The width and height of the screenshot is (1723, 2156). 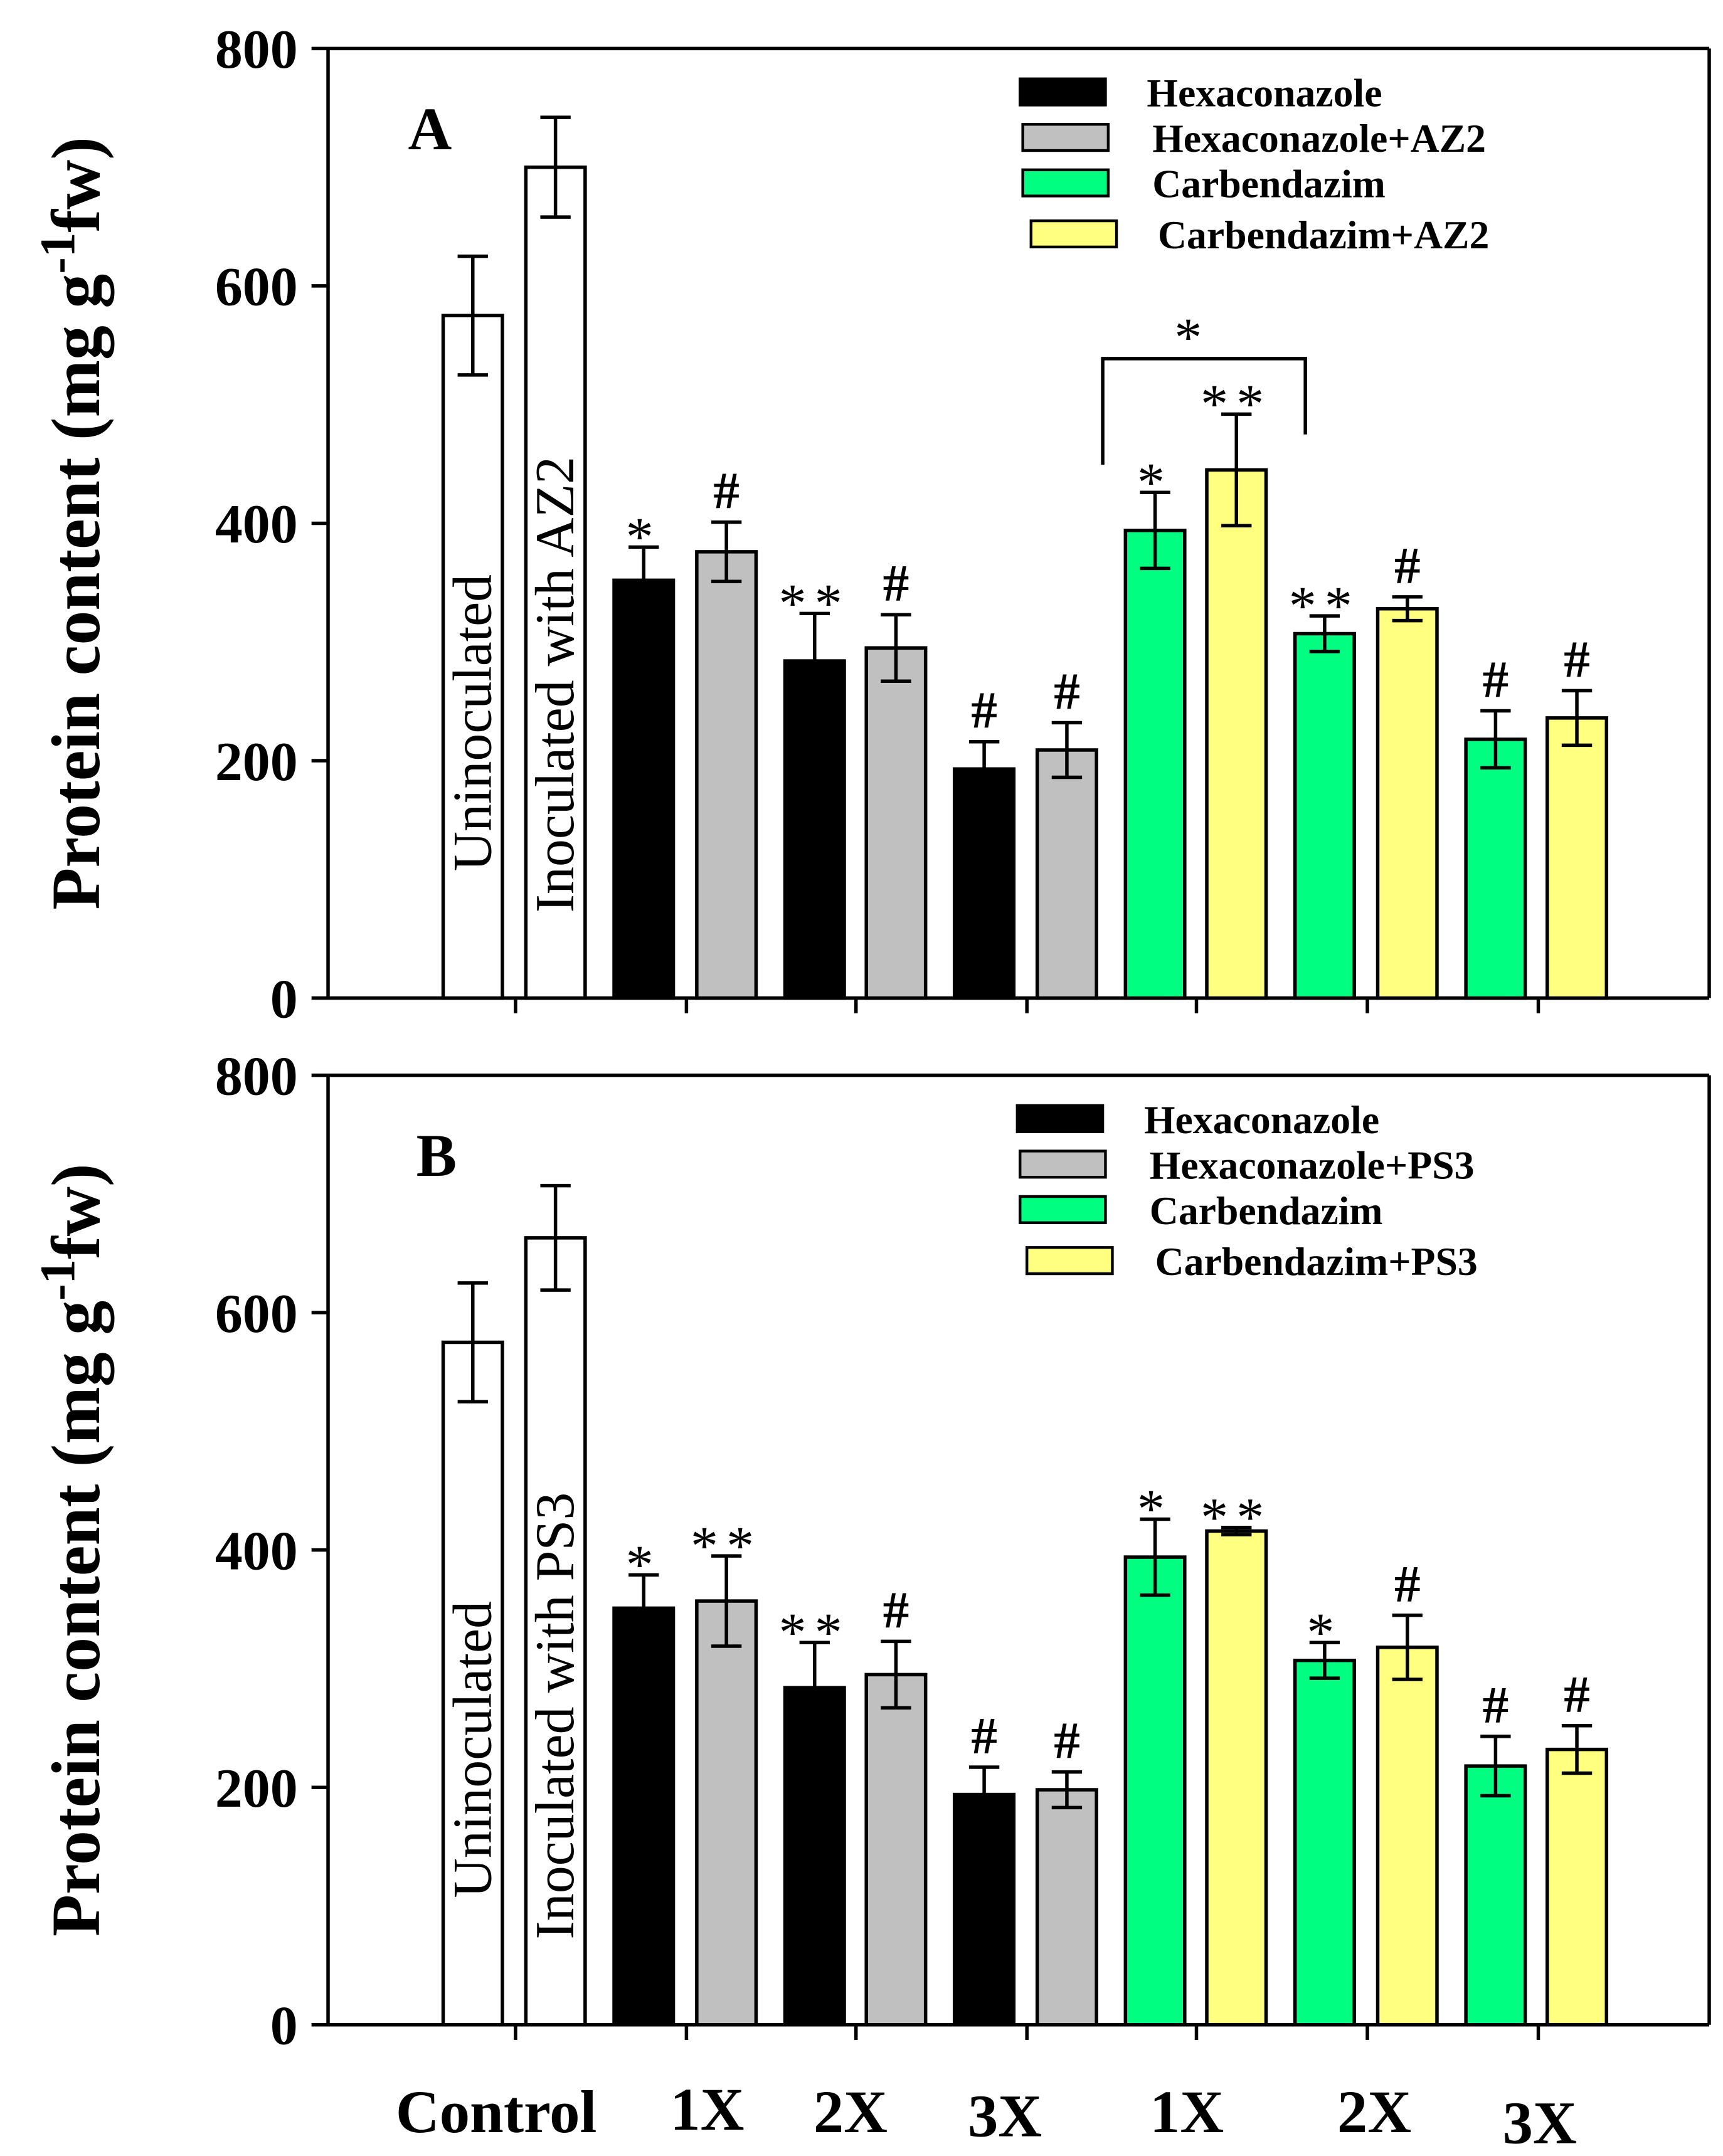 I want to click on panel-label: B, so click(x=436, y=1155).